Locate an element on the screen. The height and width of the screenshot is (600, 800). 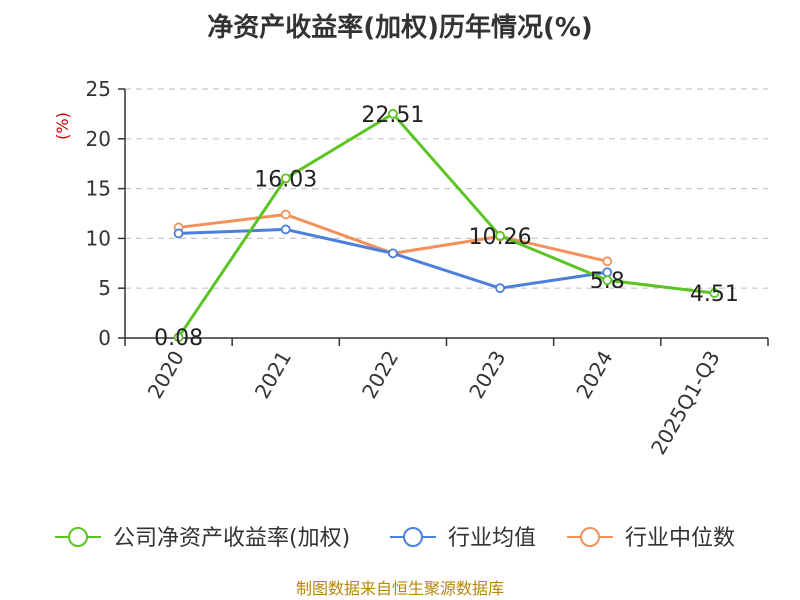
y-tick-label: 15 is located at coordinates (98, 189).